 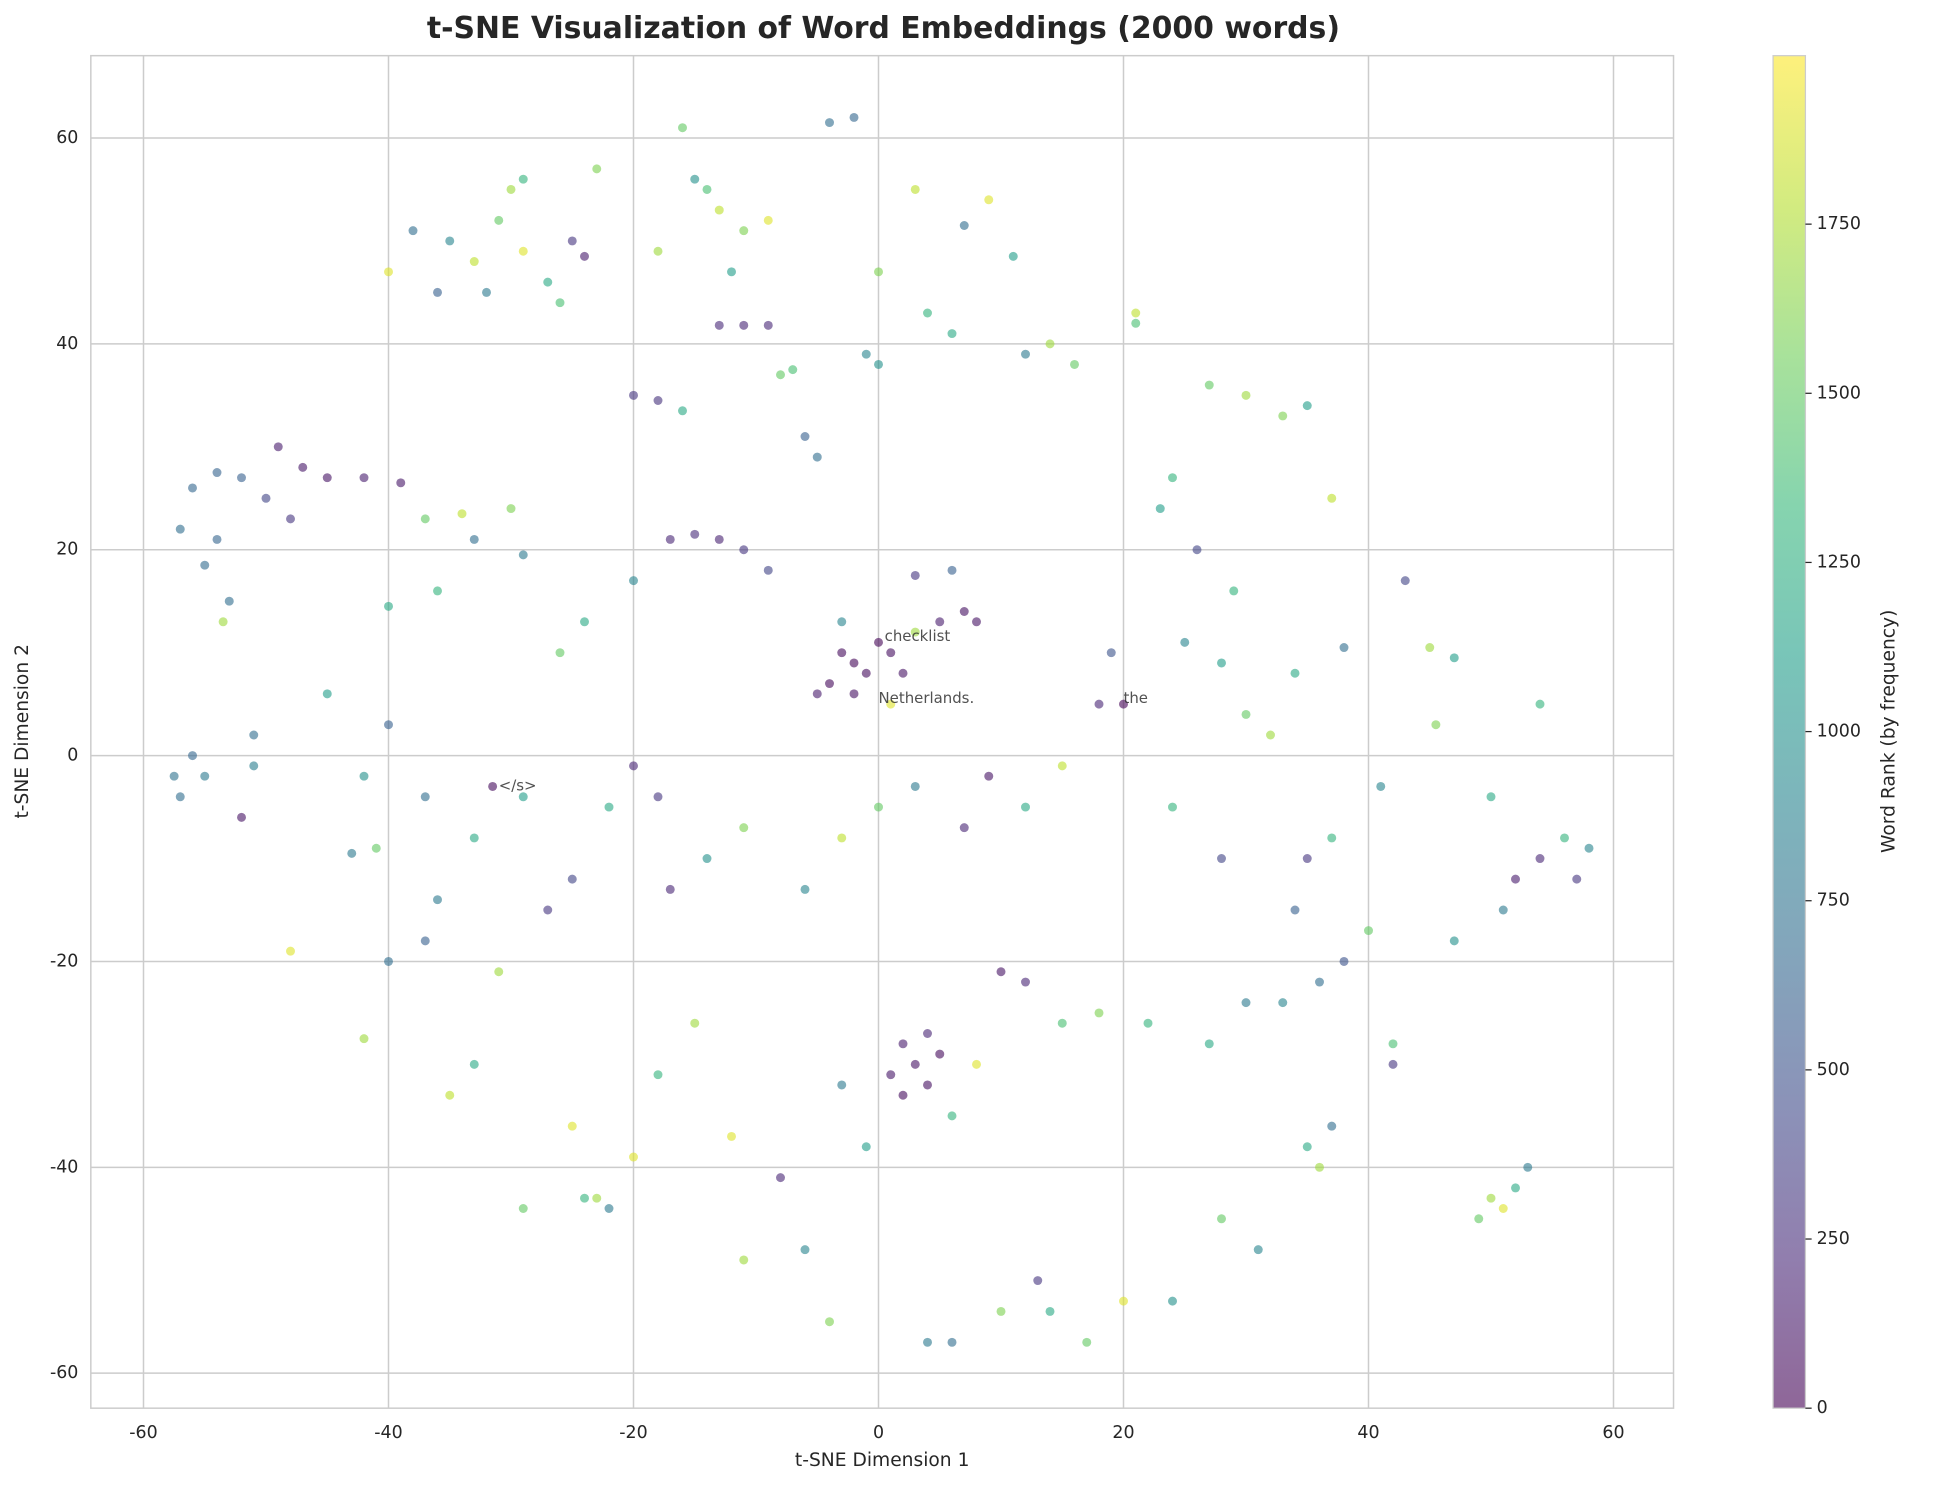 What do you see at coordinates (1368, 1433) in the screenshot?
I see `x-tick-label: 40` at bounding box center [1368, 1433].